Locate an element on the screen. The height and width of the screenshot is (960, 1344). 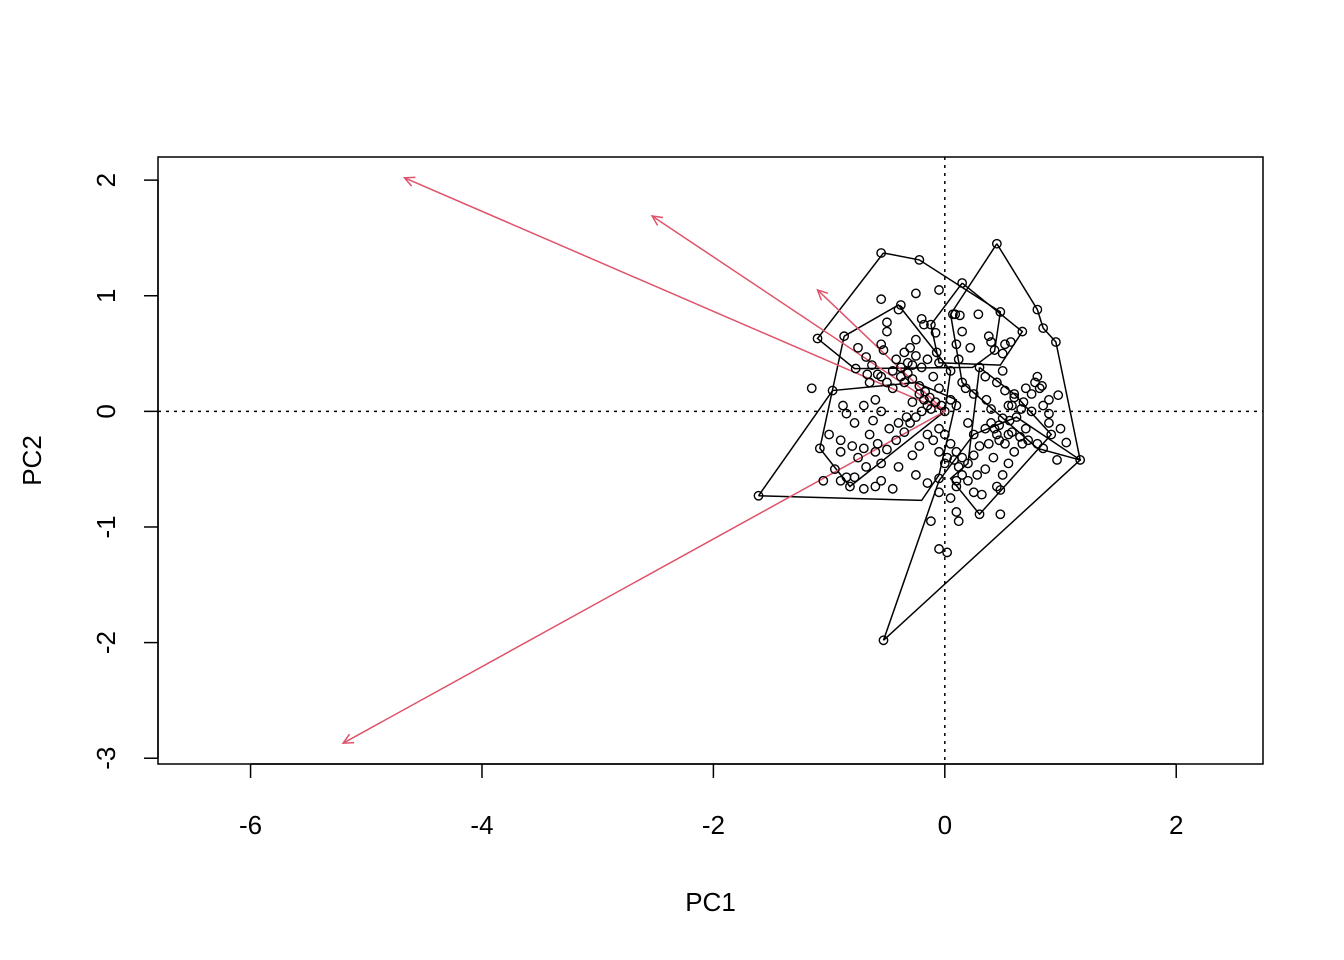
y-tick-label: -1 is located at coordinates (106, 526).